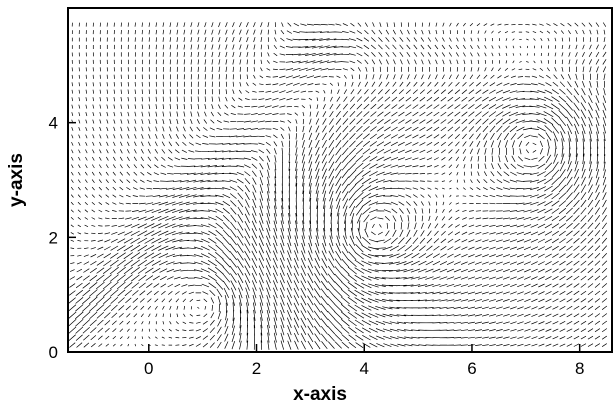  Describe the element at coordinates (256, 368) in the screenshot. I see `x-tick-label: 2` at that location.